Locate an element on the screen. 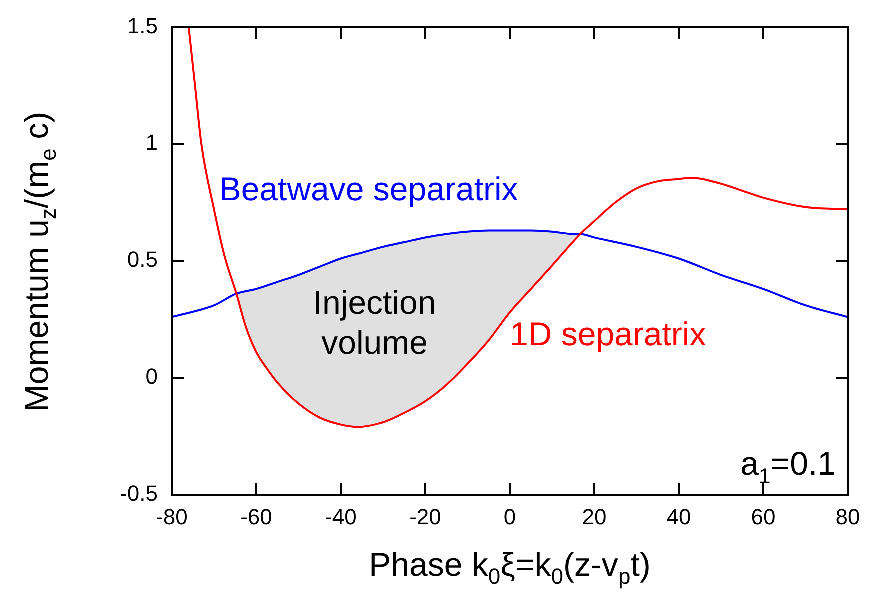  y-tick-label: 1.5 is located at coordinates (142, 25).